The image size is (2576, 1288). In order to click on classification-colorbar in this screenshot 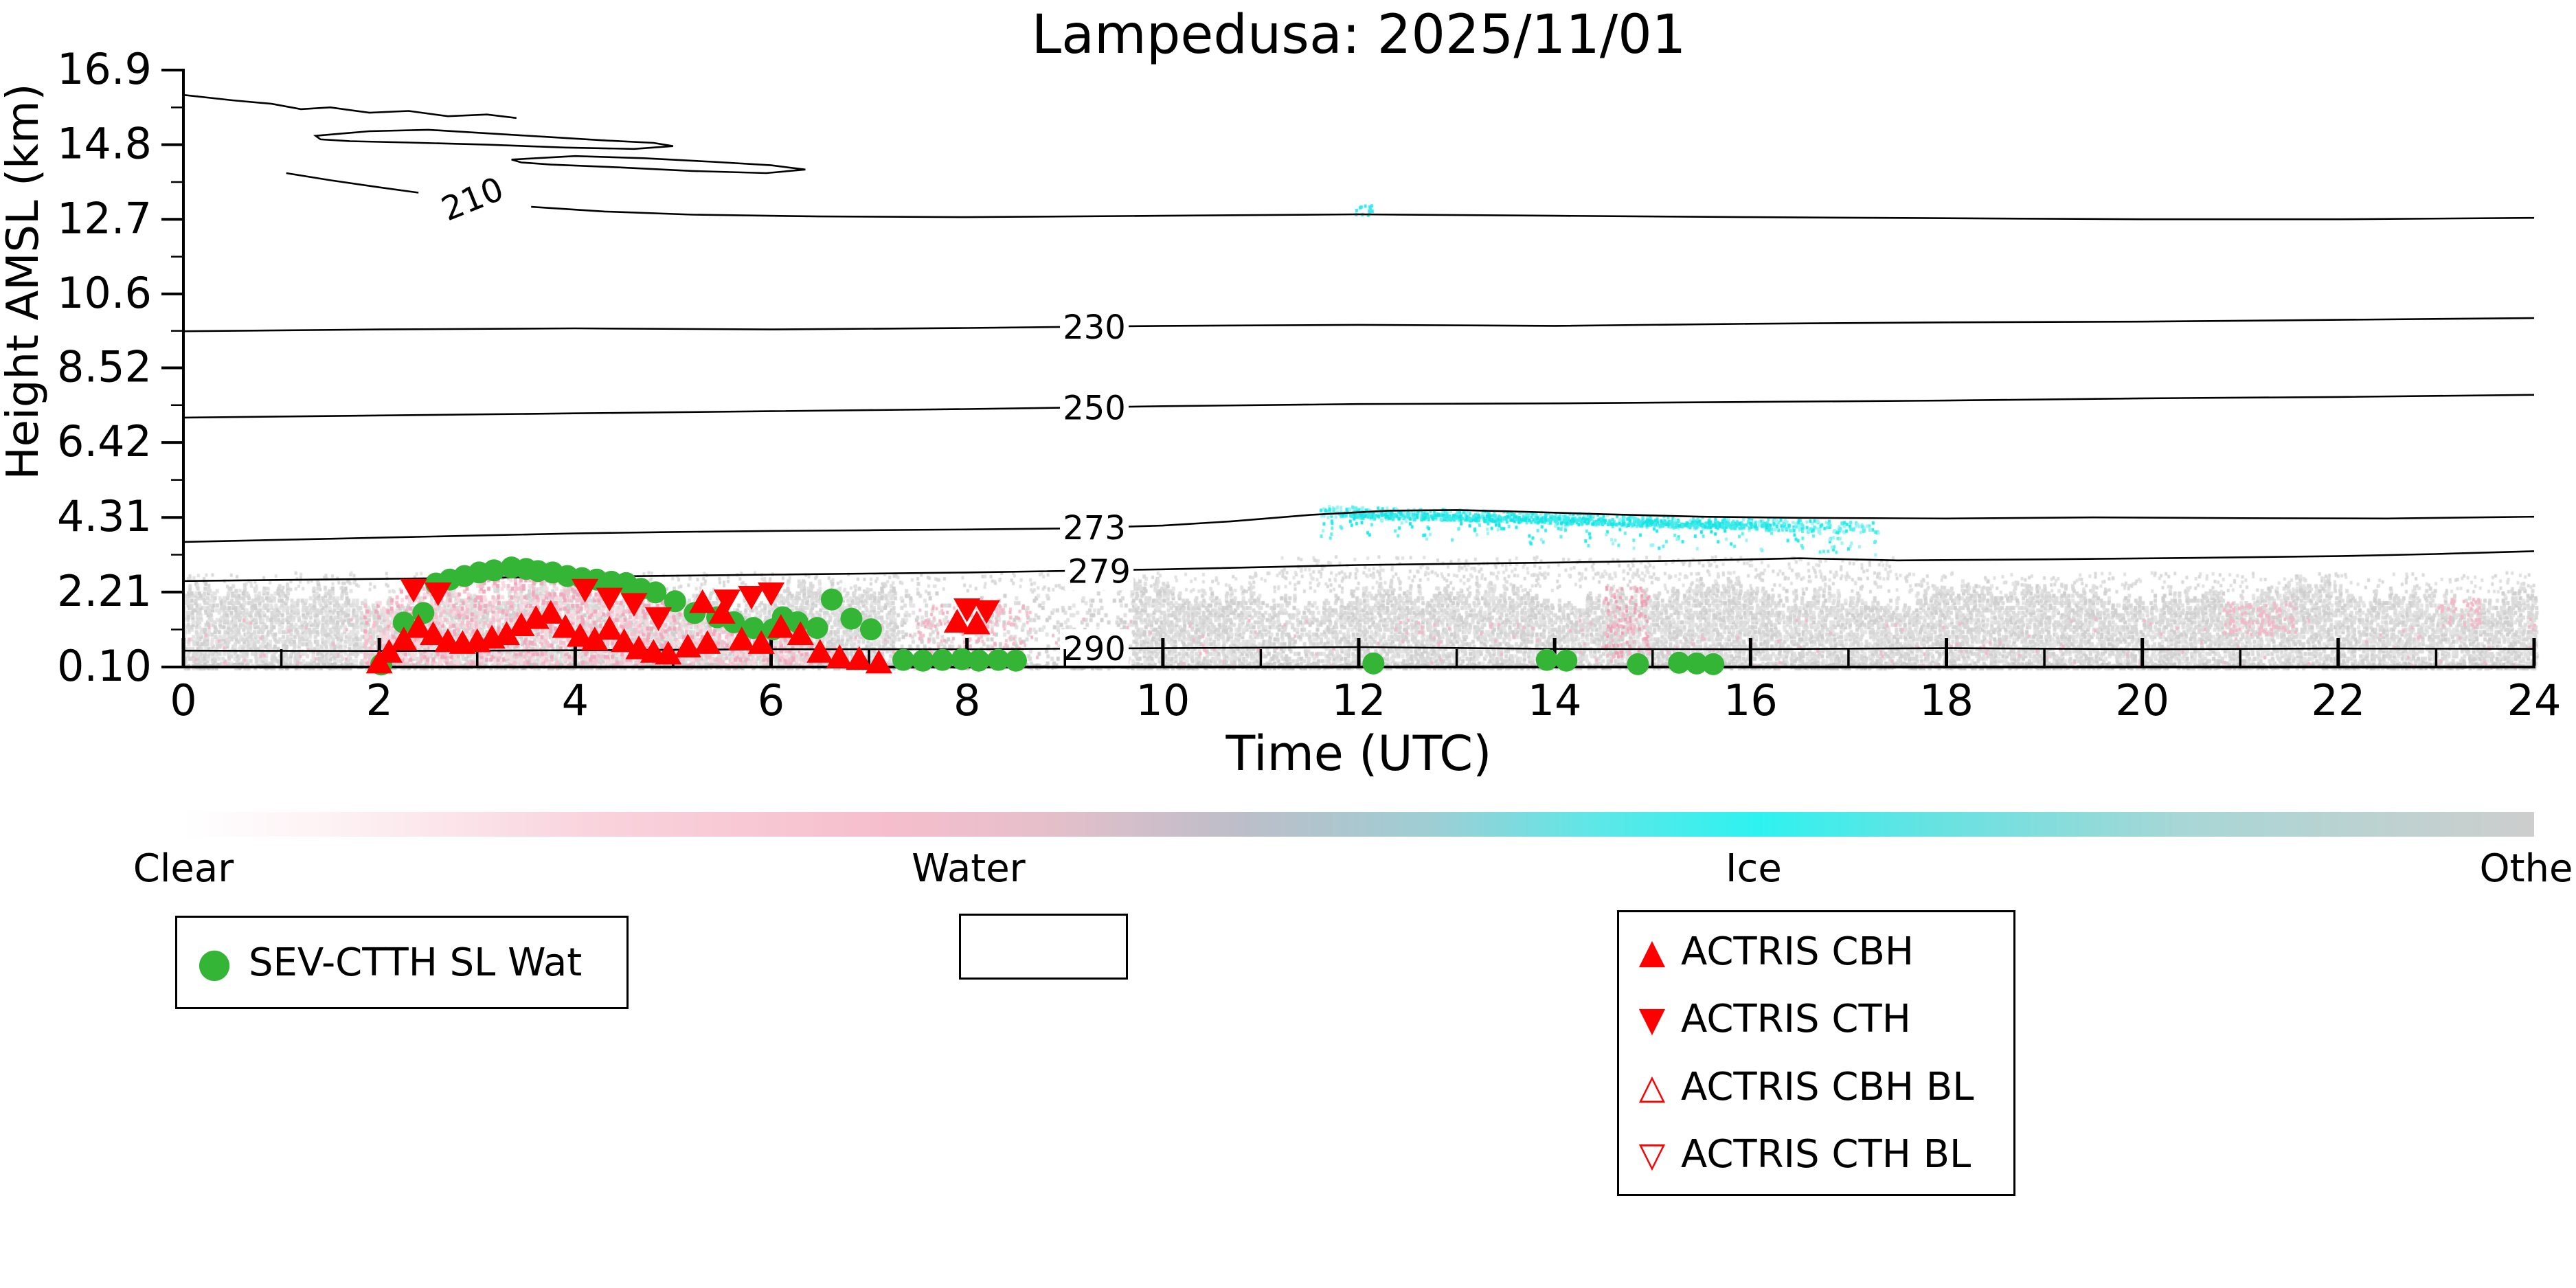, I will do `click(1358, 824)`.